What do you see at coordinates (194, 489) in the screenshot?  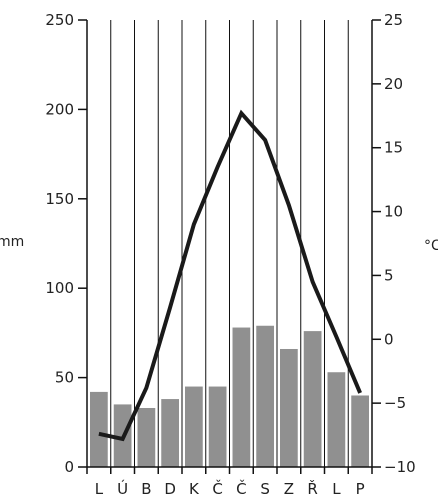 I see `category-label: K` at bounding box center [194, 489].